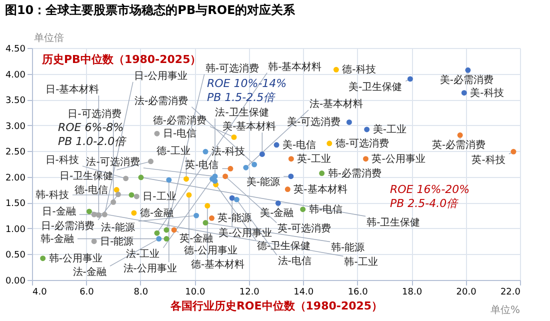  What do you see at coordinates (459, 145) in the screenshot?
I see `annotation: 英-必需消费` at bounding box center [459, 145].